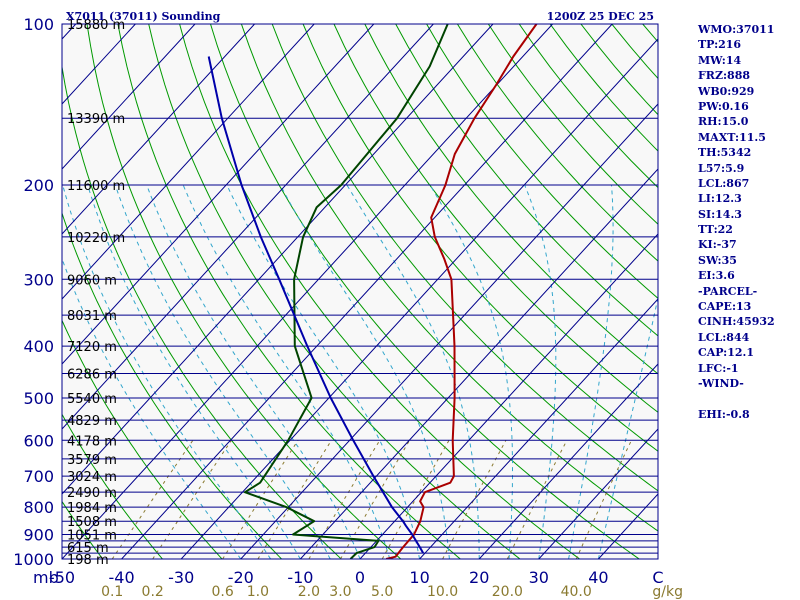 The width and height of the screenshot is (800, 600). Describe the element at coordinates (576, 592) in the screenshot. I see `mixing-ratio-label: 40.0` at that location.